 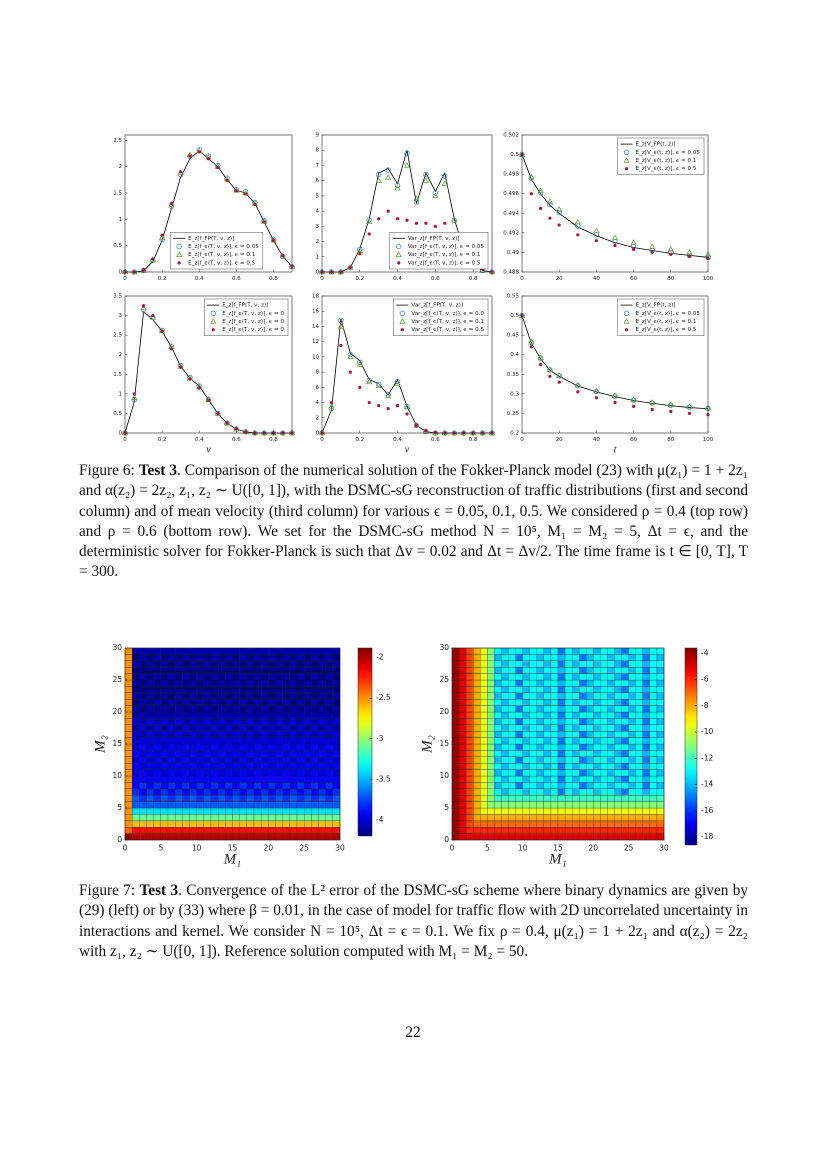 I want to click on colorbar-tick-label: -4, so click(x=380, y=819).